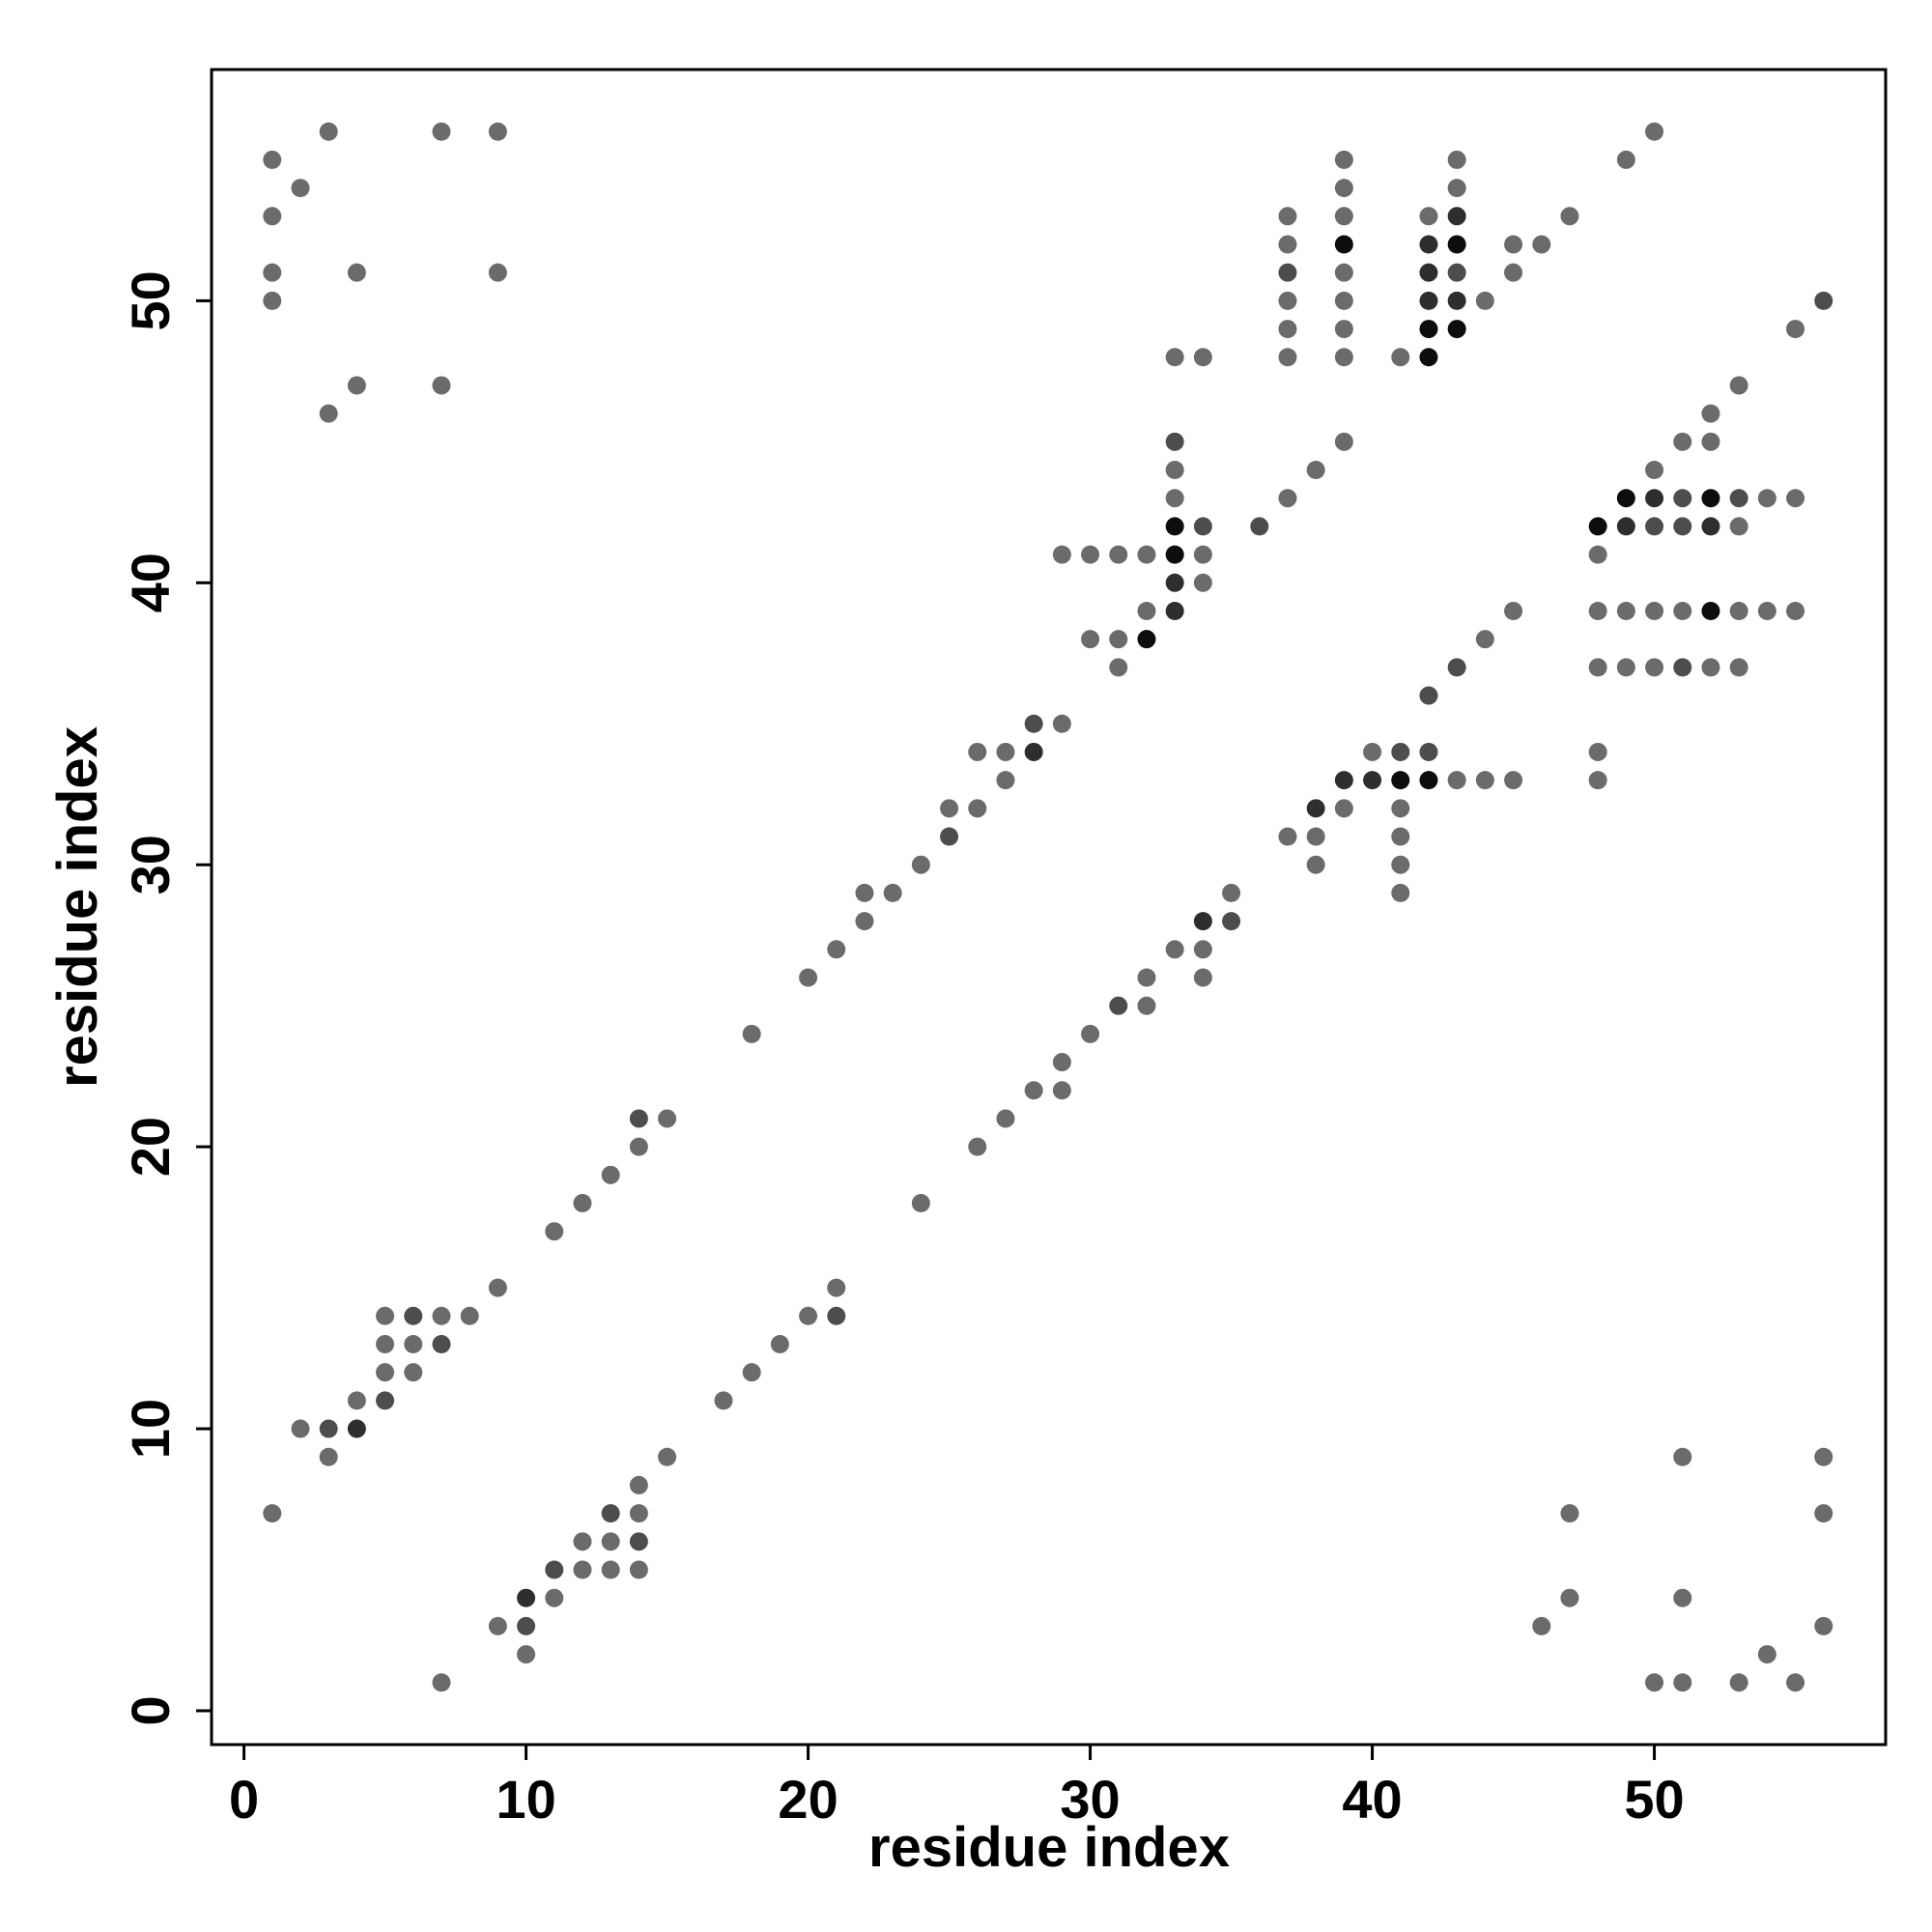  I want to click on y-tick-label: 0, so click(150, 1710).